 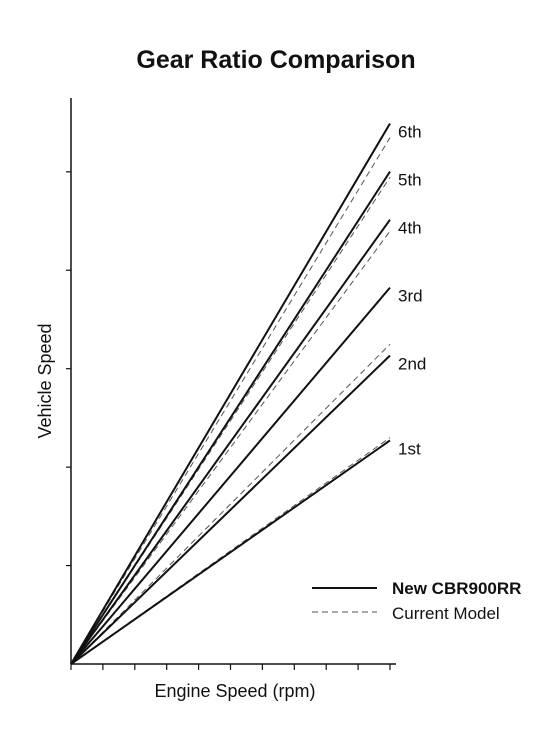 What do you see at coordinates (410, 180) in the screenshot?
I see `gear-label-5th: 5th` at bounding box center [410, 180].